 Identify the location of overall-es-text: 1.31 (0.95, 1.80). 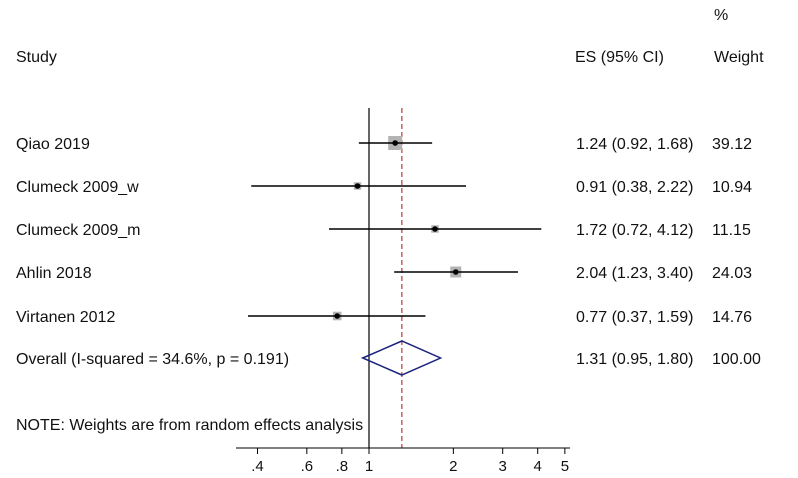
(634, 359).